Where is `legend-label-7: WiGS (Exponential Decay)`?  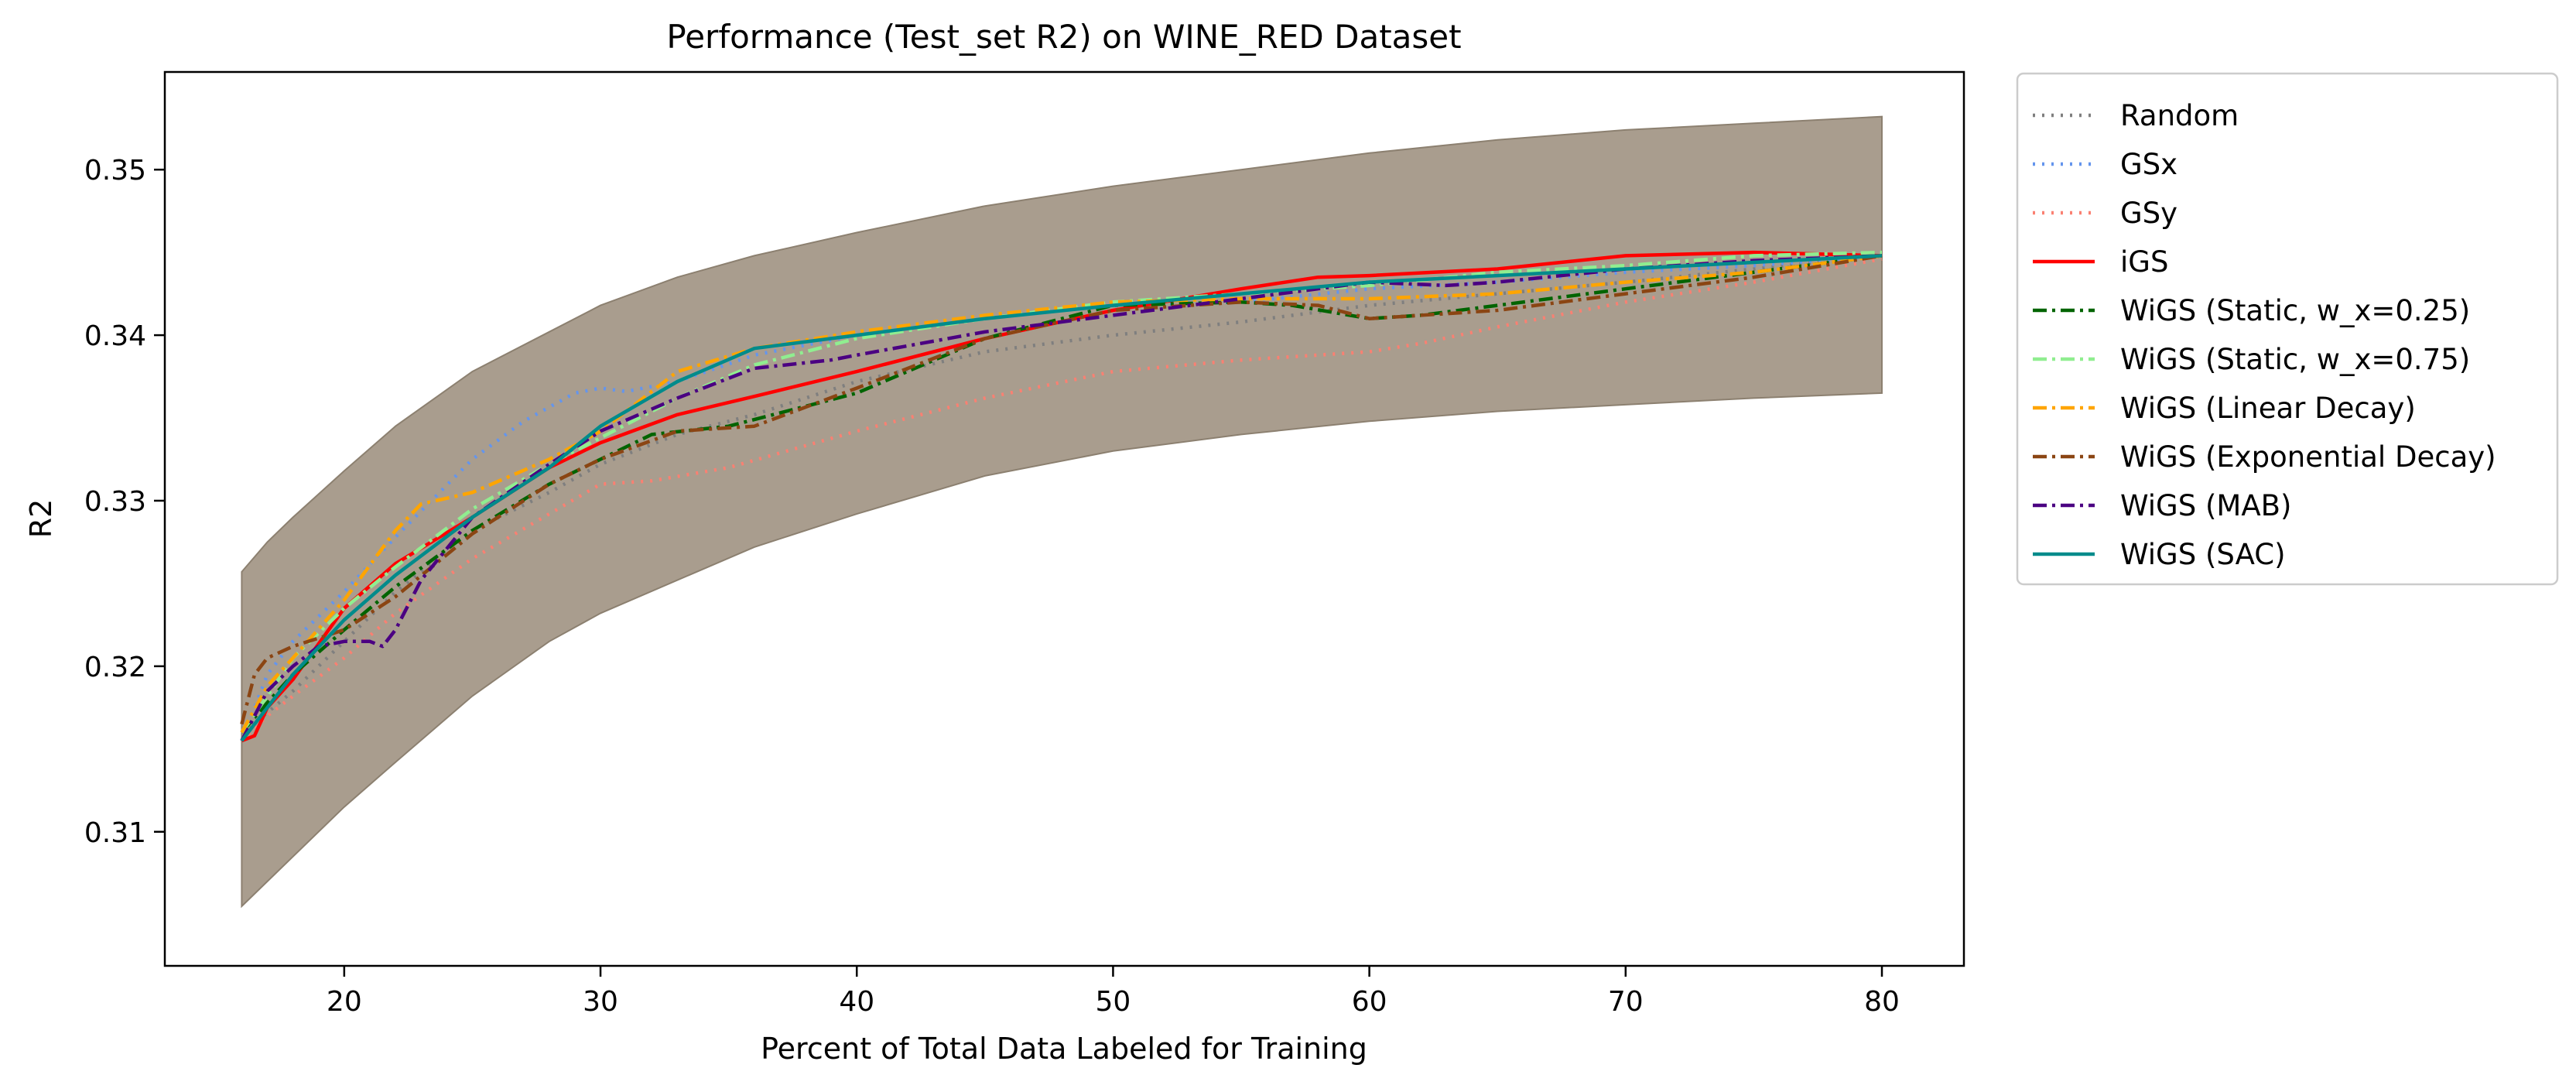
legend-label-7: WiGS (Exponential Decay) is located at coordinates (2308, 457).